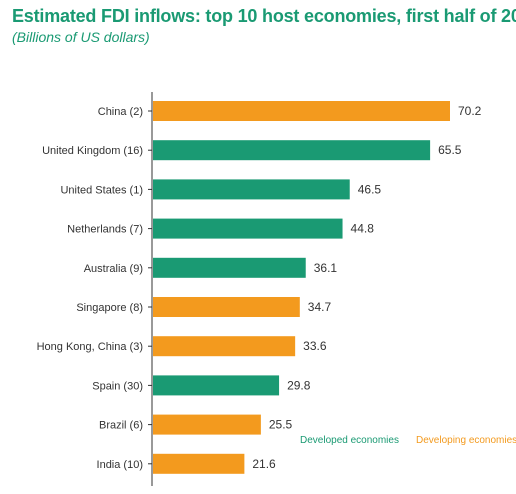  I want to click on value-label: 29.8, so click(299, 385).